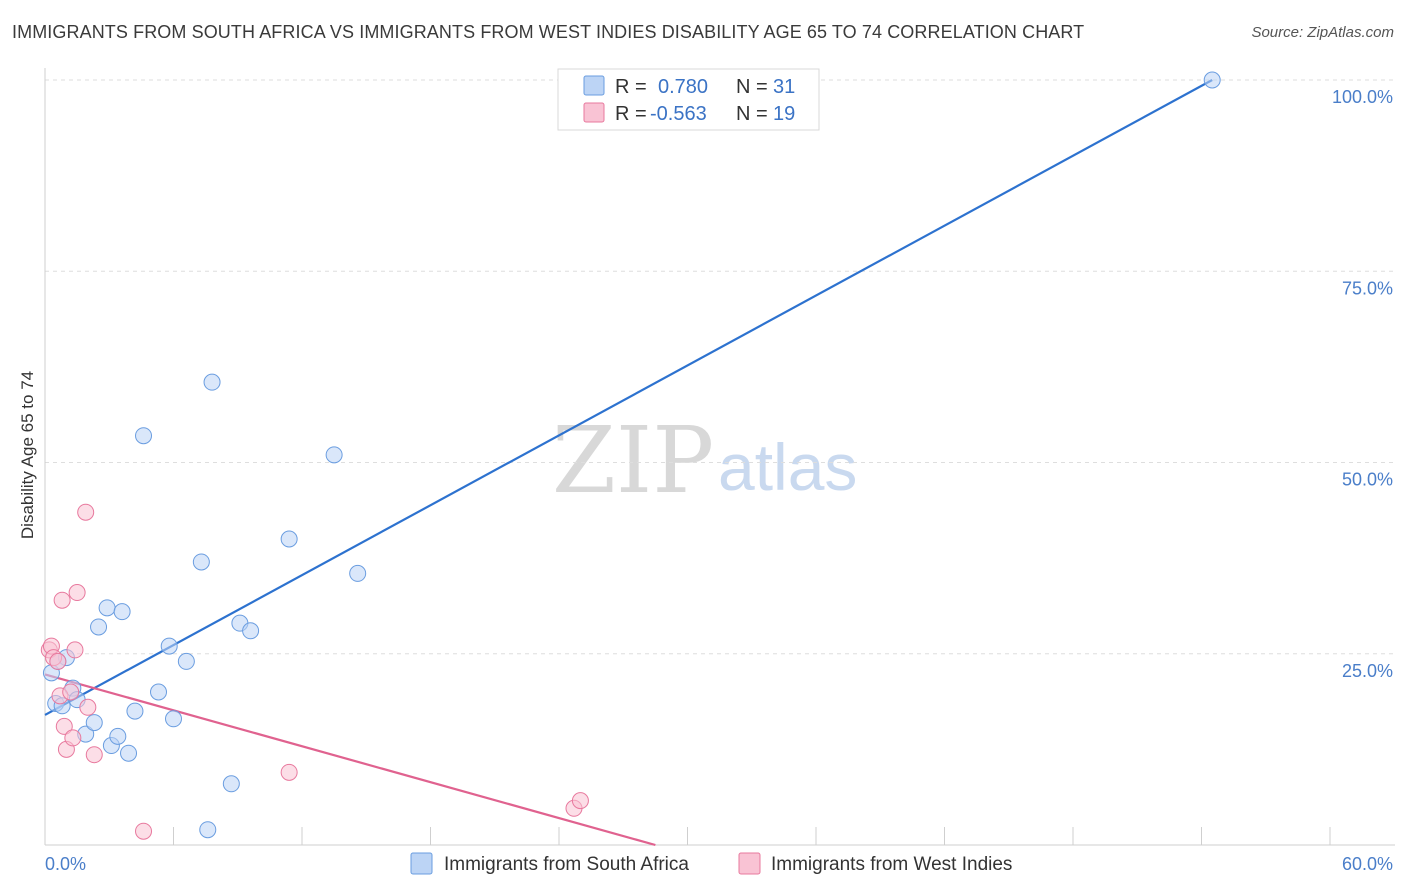 Image resolution: width=1406 pixels, height=892 pixels. I want to click on bottom-legend-label-west-indies: Immigrants from West Indies, so click(891, 864).